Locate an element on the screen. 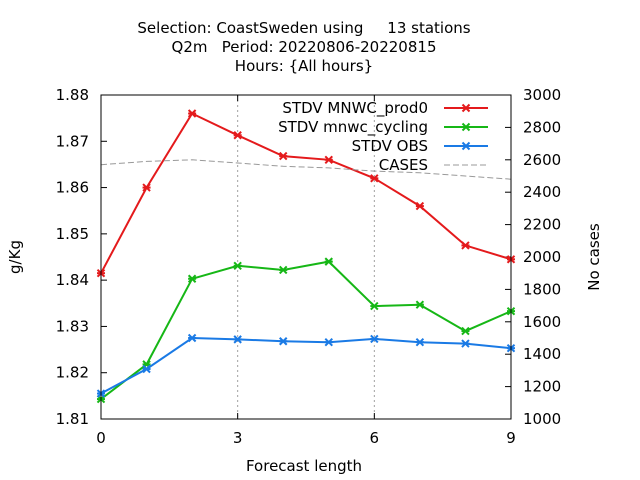 The height and width of the screenshot is (480, 640). y-axis-label: g/Kg is located at coordinates (15, 257).